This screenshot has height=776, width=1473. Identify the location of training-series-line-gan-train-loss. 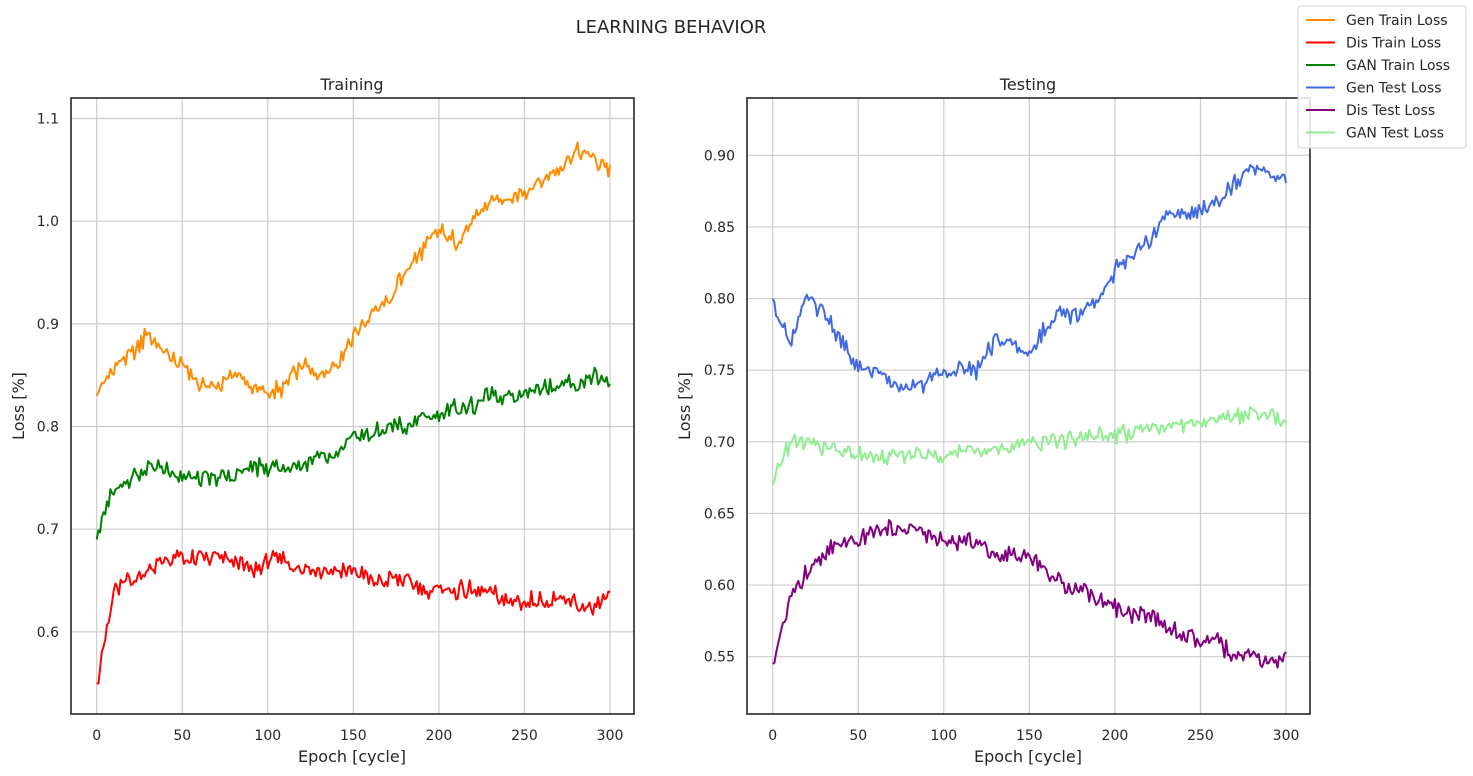
(353, 453).